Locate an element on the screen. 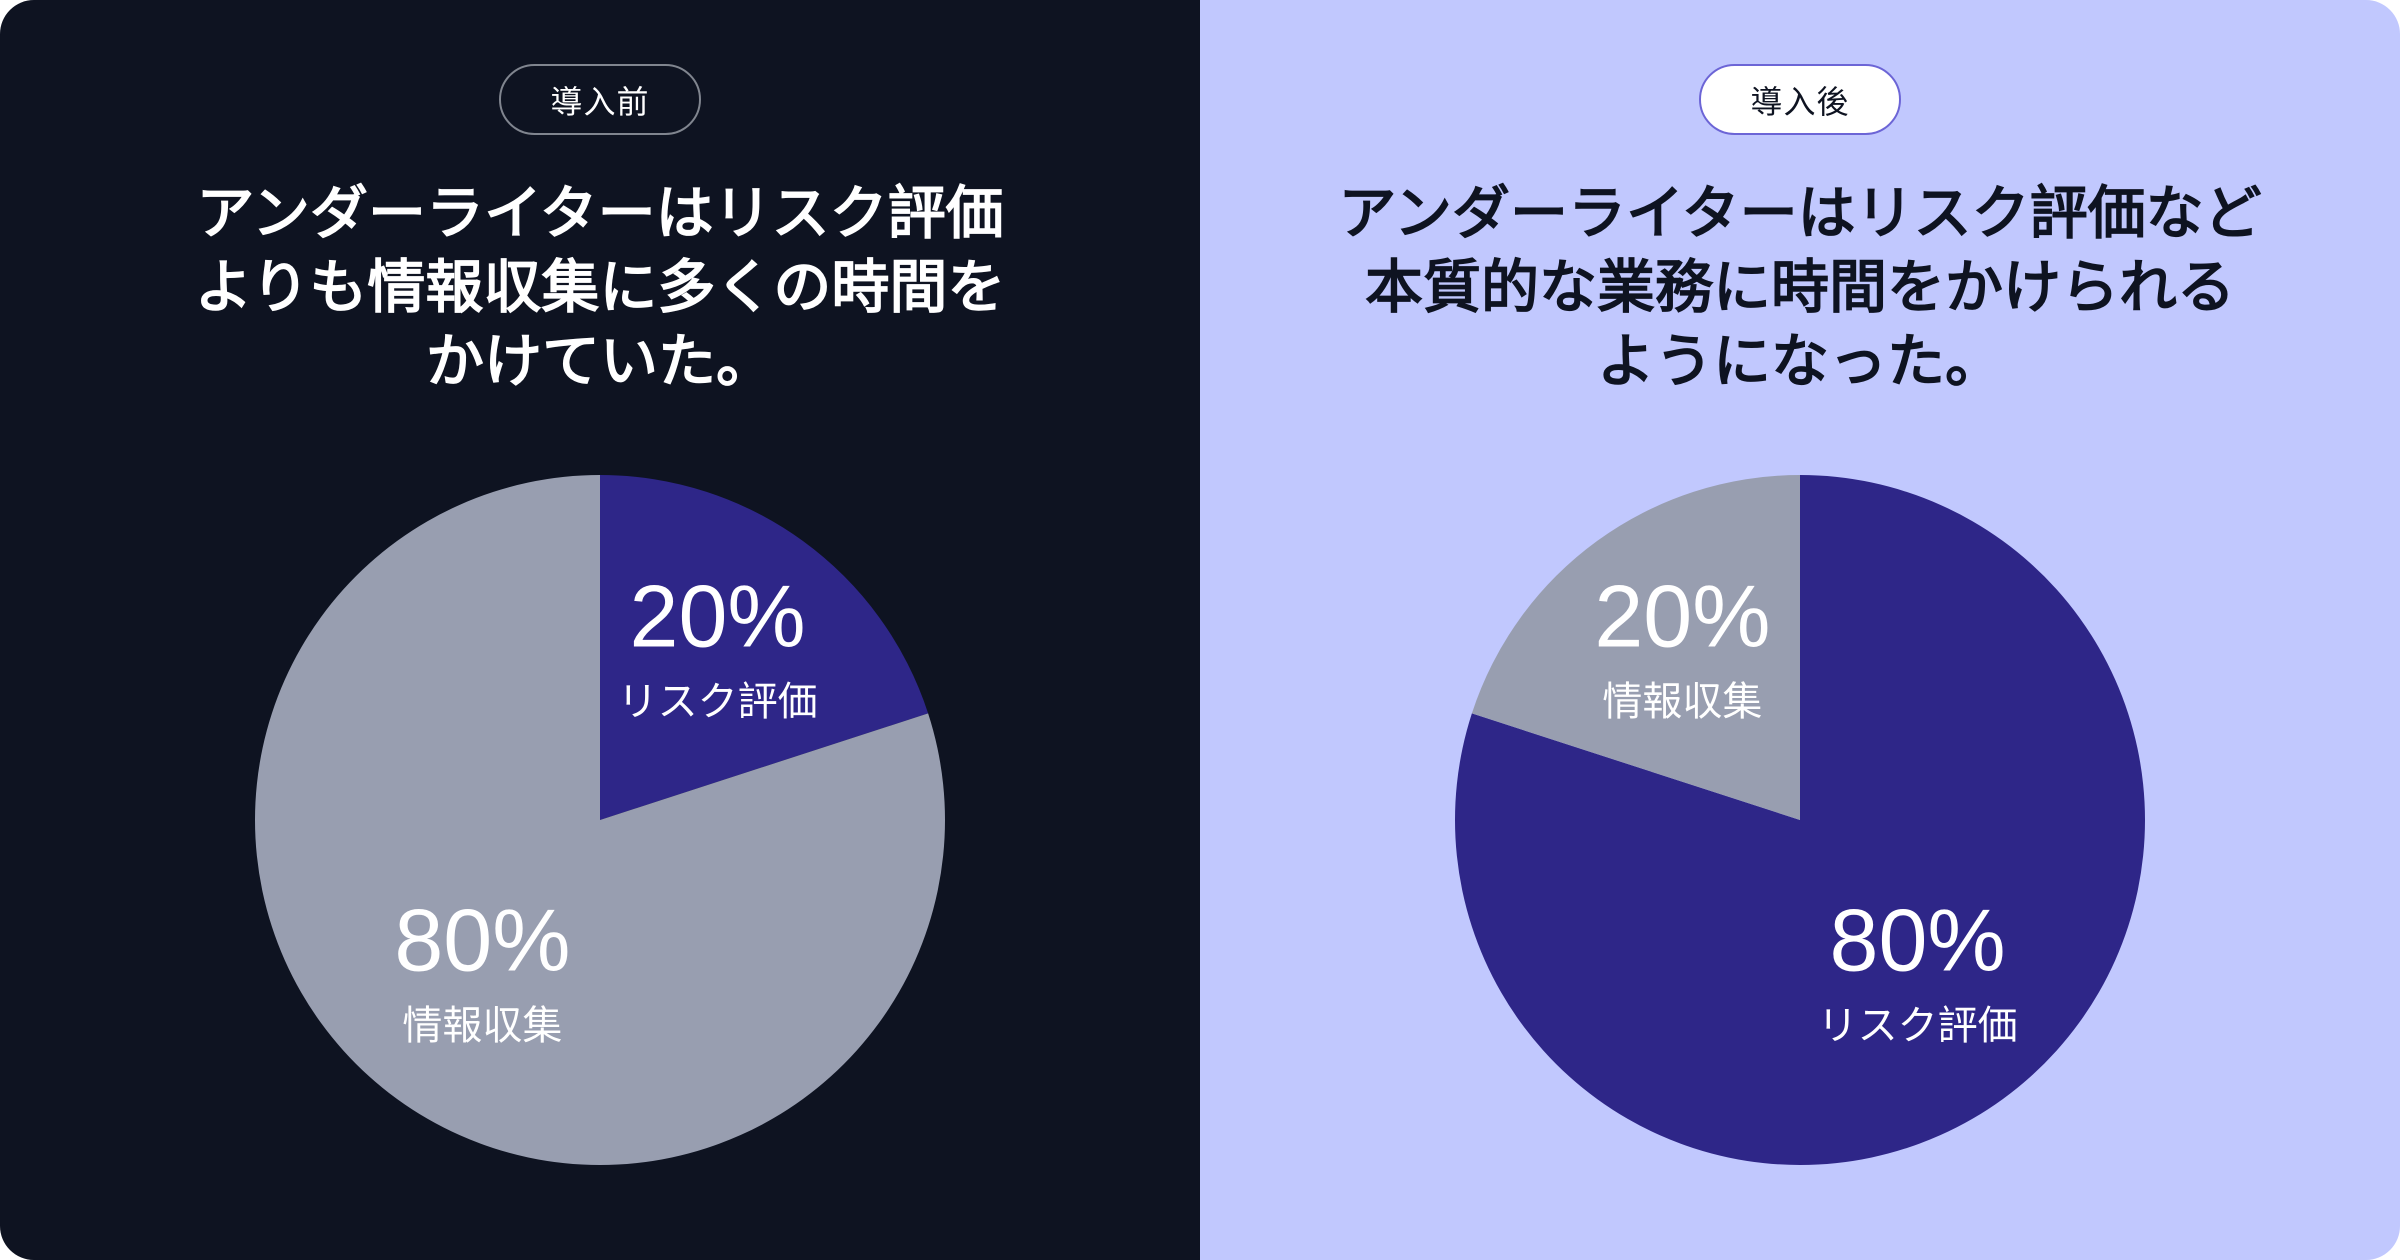 The height and width of the screenshot is (1260, 2400). information-gathering-value-label: 80% is located at coordinates (482, 939).